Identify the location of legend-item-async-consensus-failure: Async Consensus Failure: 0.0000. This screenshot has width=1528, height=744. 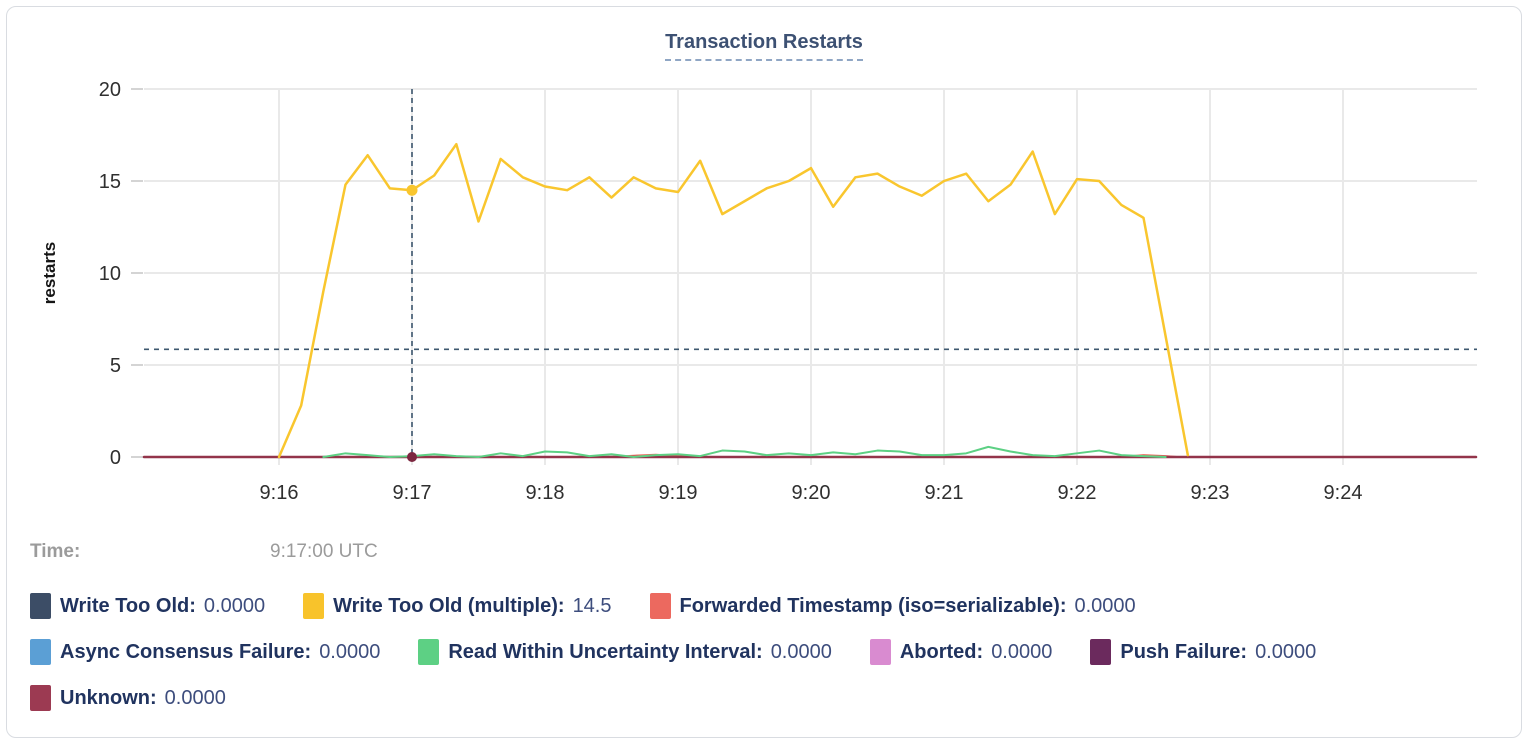
(205, 652).